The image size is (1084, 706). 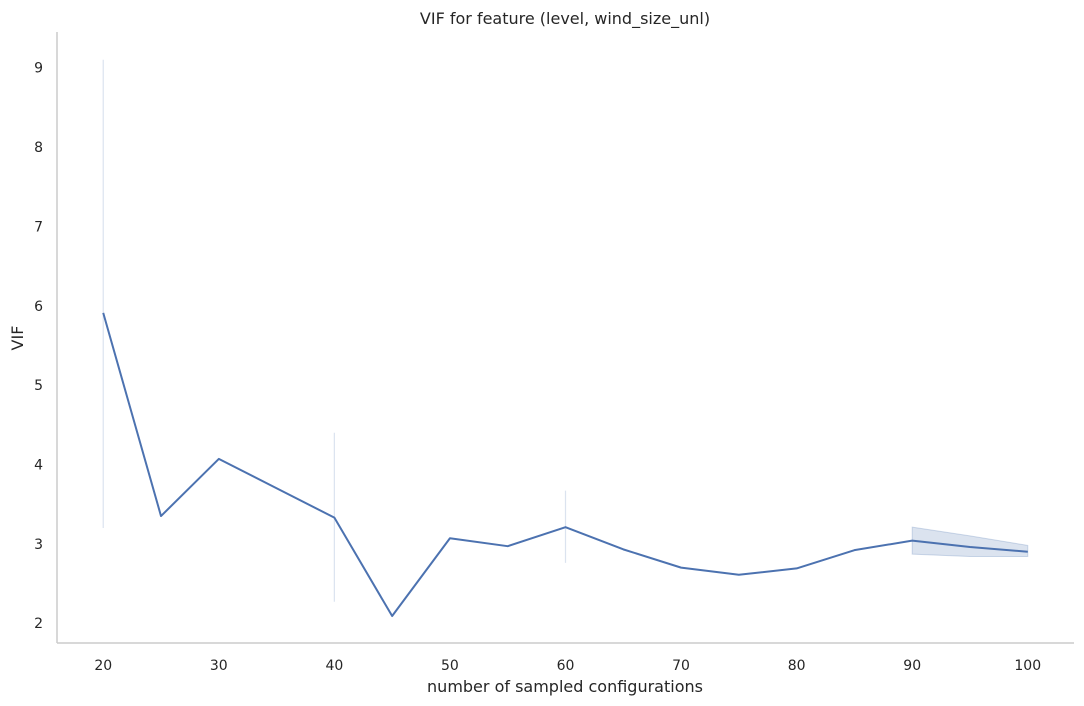 I want to click on x-tick-label: 80, so click(x=797, y=666).